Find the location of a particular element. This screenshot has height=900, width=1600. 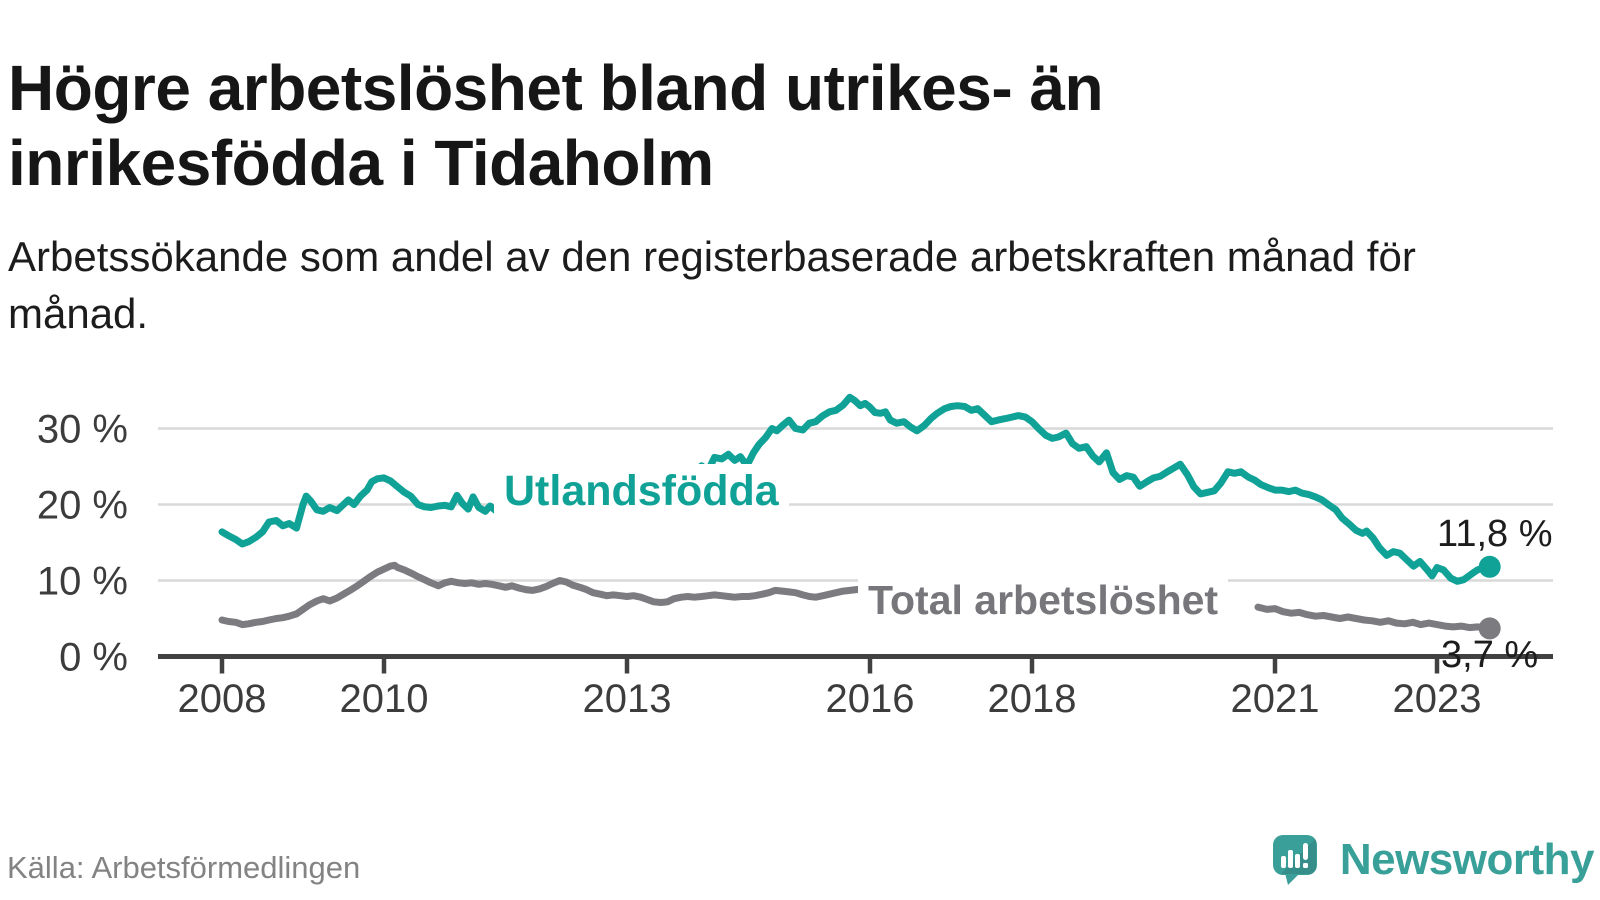

x-tick-label: 2021 is located at coordinates (1275, 699).